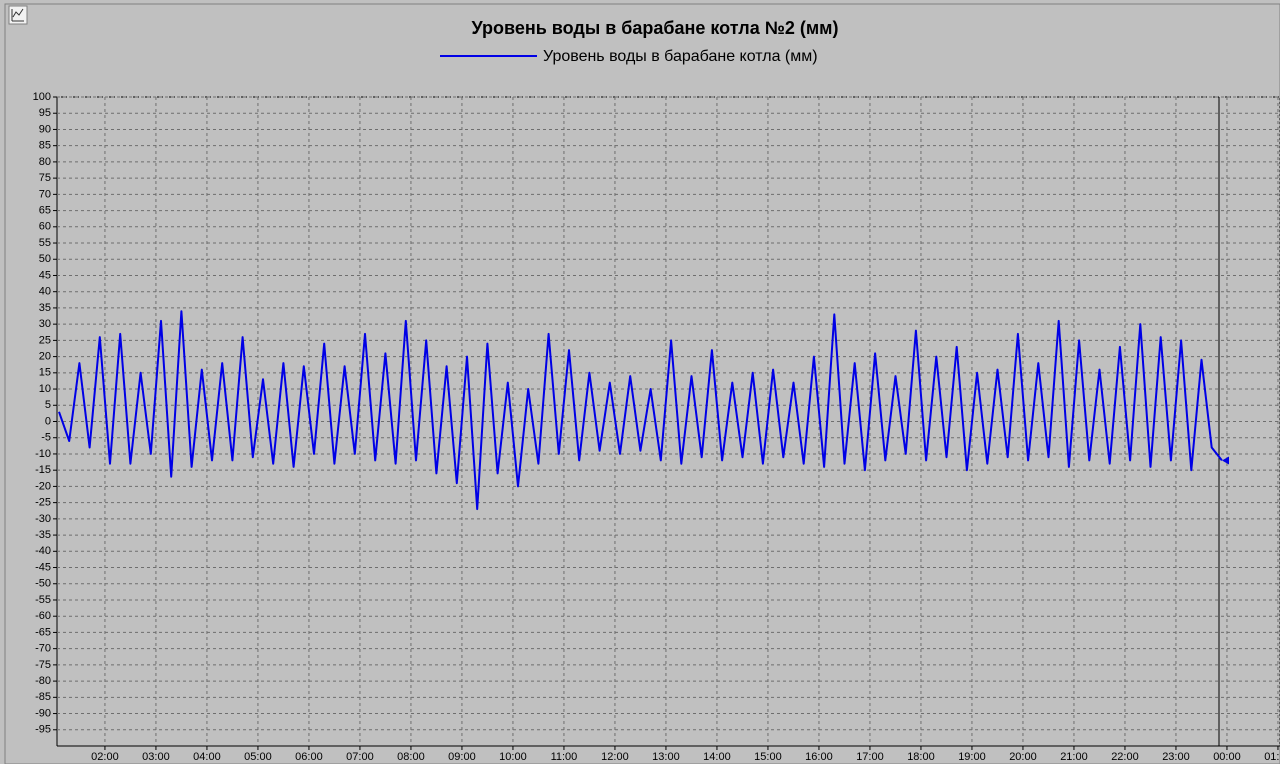  I want to click on x-tick-label: 10:00, so click(513, 757).